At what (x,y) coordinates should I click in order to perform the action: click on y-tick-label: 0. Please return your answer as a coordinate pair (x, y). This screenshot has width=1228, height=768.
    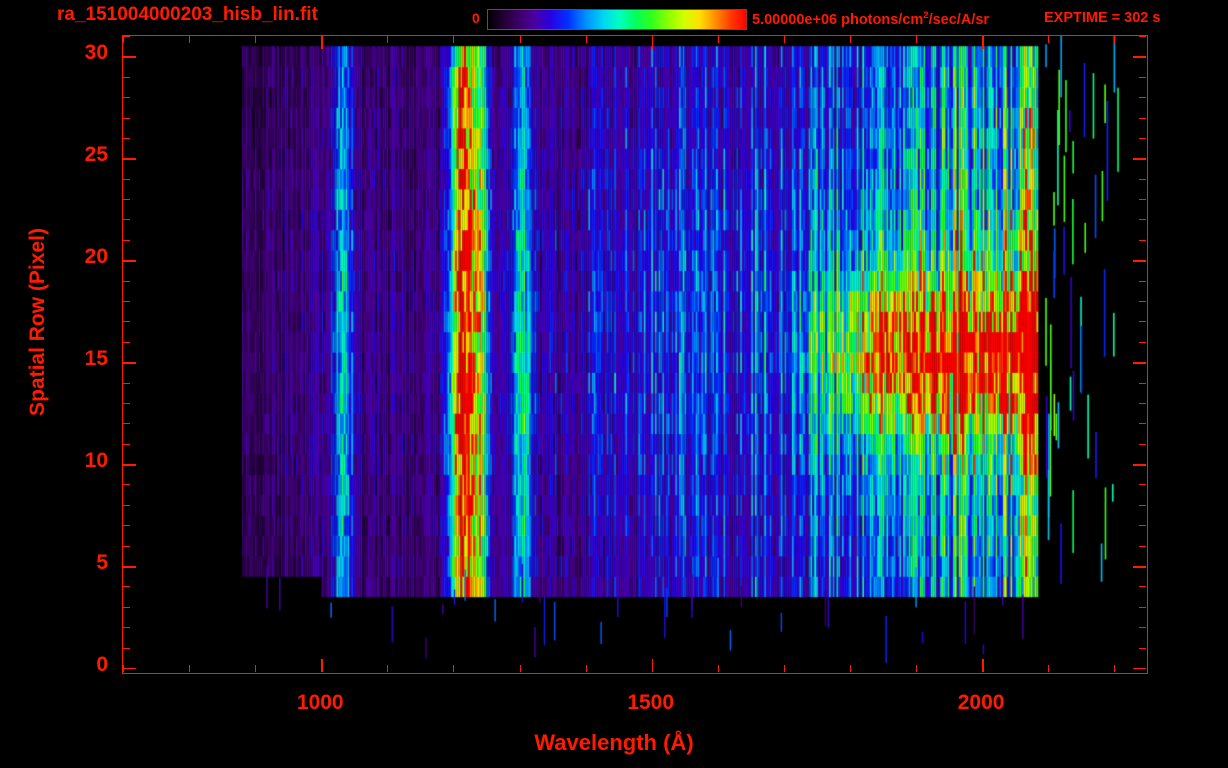
    Looking at the image, I should click on (102, 664).